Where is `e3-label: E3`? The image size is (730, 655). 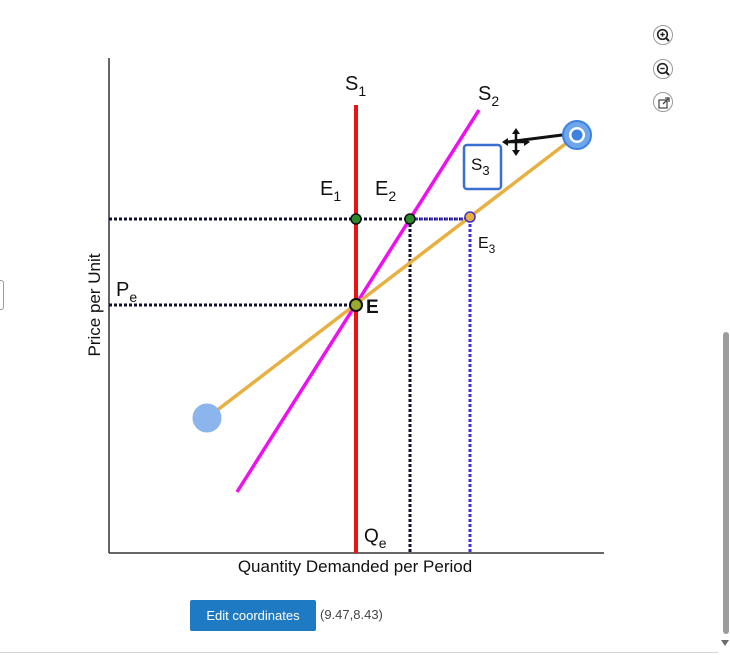 e3-label: E3 is located at coordinates (487, 245).